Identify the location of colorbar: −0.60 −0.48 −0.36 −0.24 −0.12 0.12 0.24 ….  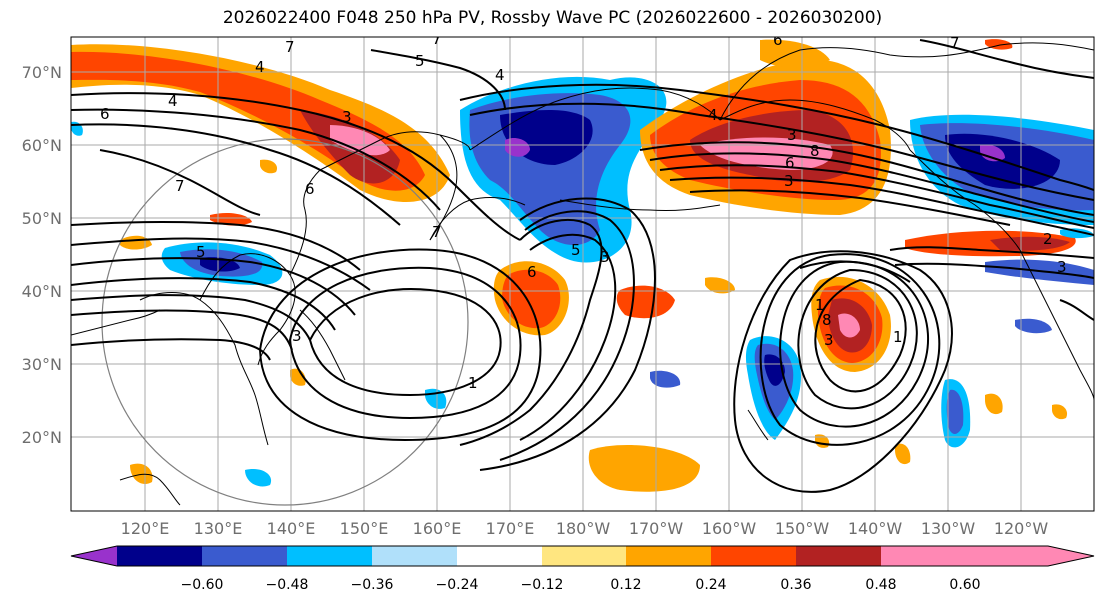
(582, 569).